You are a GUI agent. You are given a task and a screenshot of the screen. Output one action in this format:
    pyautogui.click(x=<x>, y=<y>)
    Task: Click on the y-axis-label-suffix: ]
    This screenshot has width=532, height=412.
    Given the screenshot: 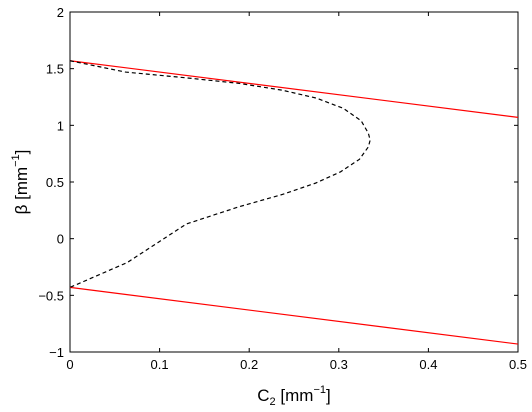 What is the action you would take?
    pyautogui.click(x=21, y=152)
    